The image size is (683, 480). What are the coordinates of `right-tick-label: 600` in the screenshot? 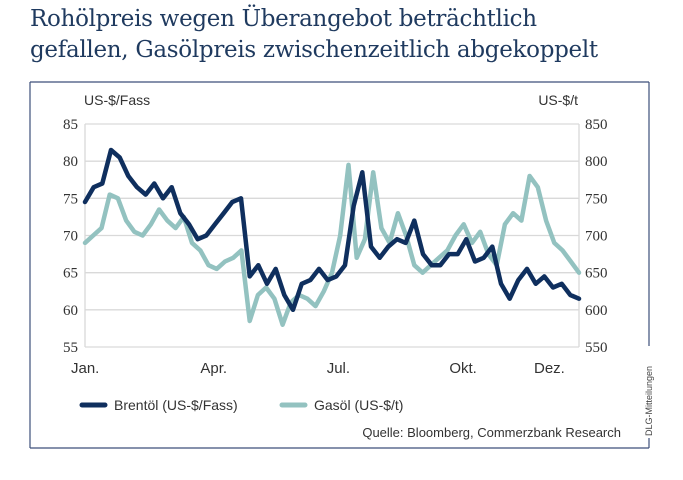 It's located at (596, 311).